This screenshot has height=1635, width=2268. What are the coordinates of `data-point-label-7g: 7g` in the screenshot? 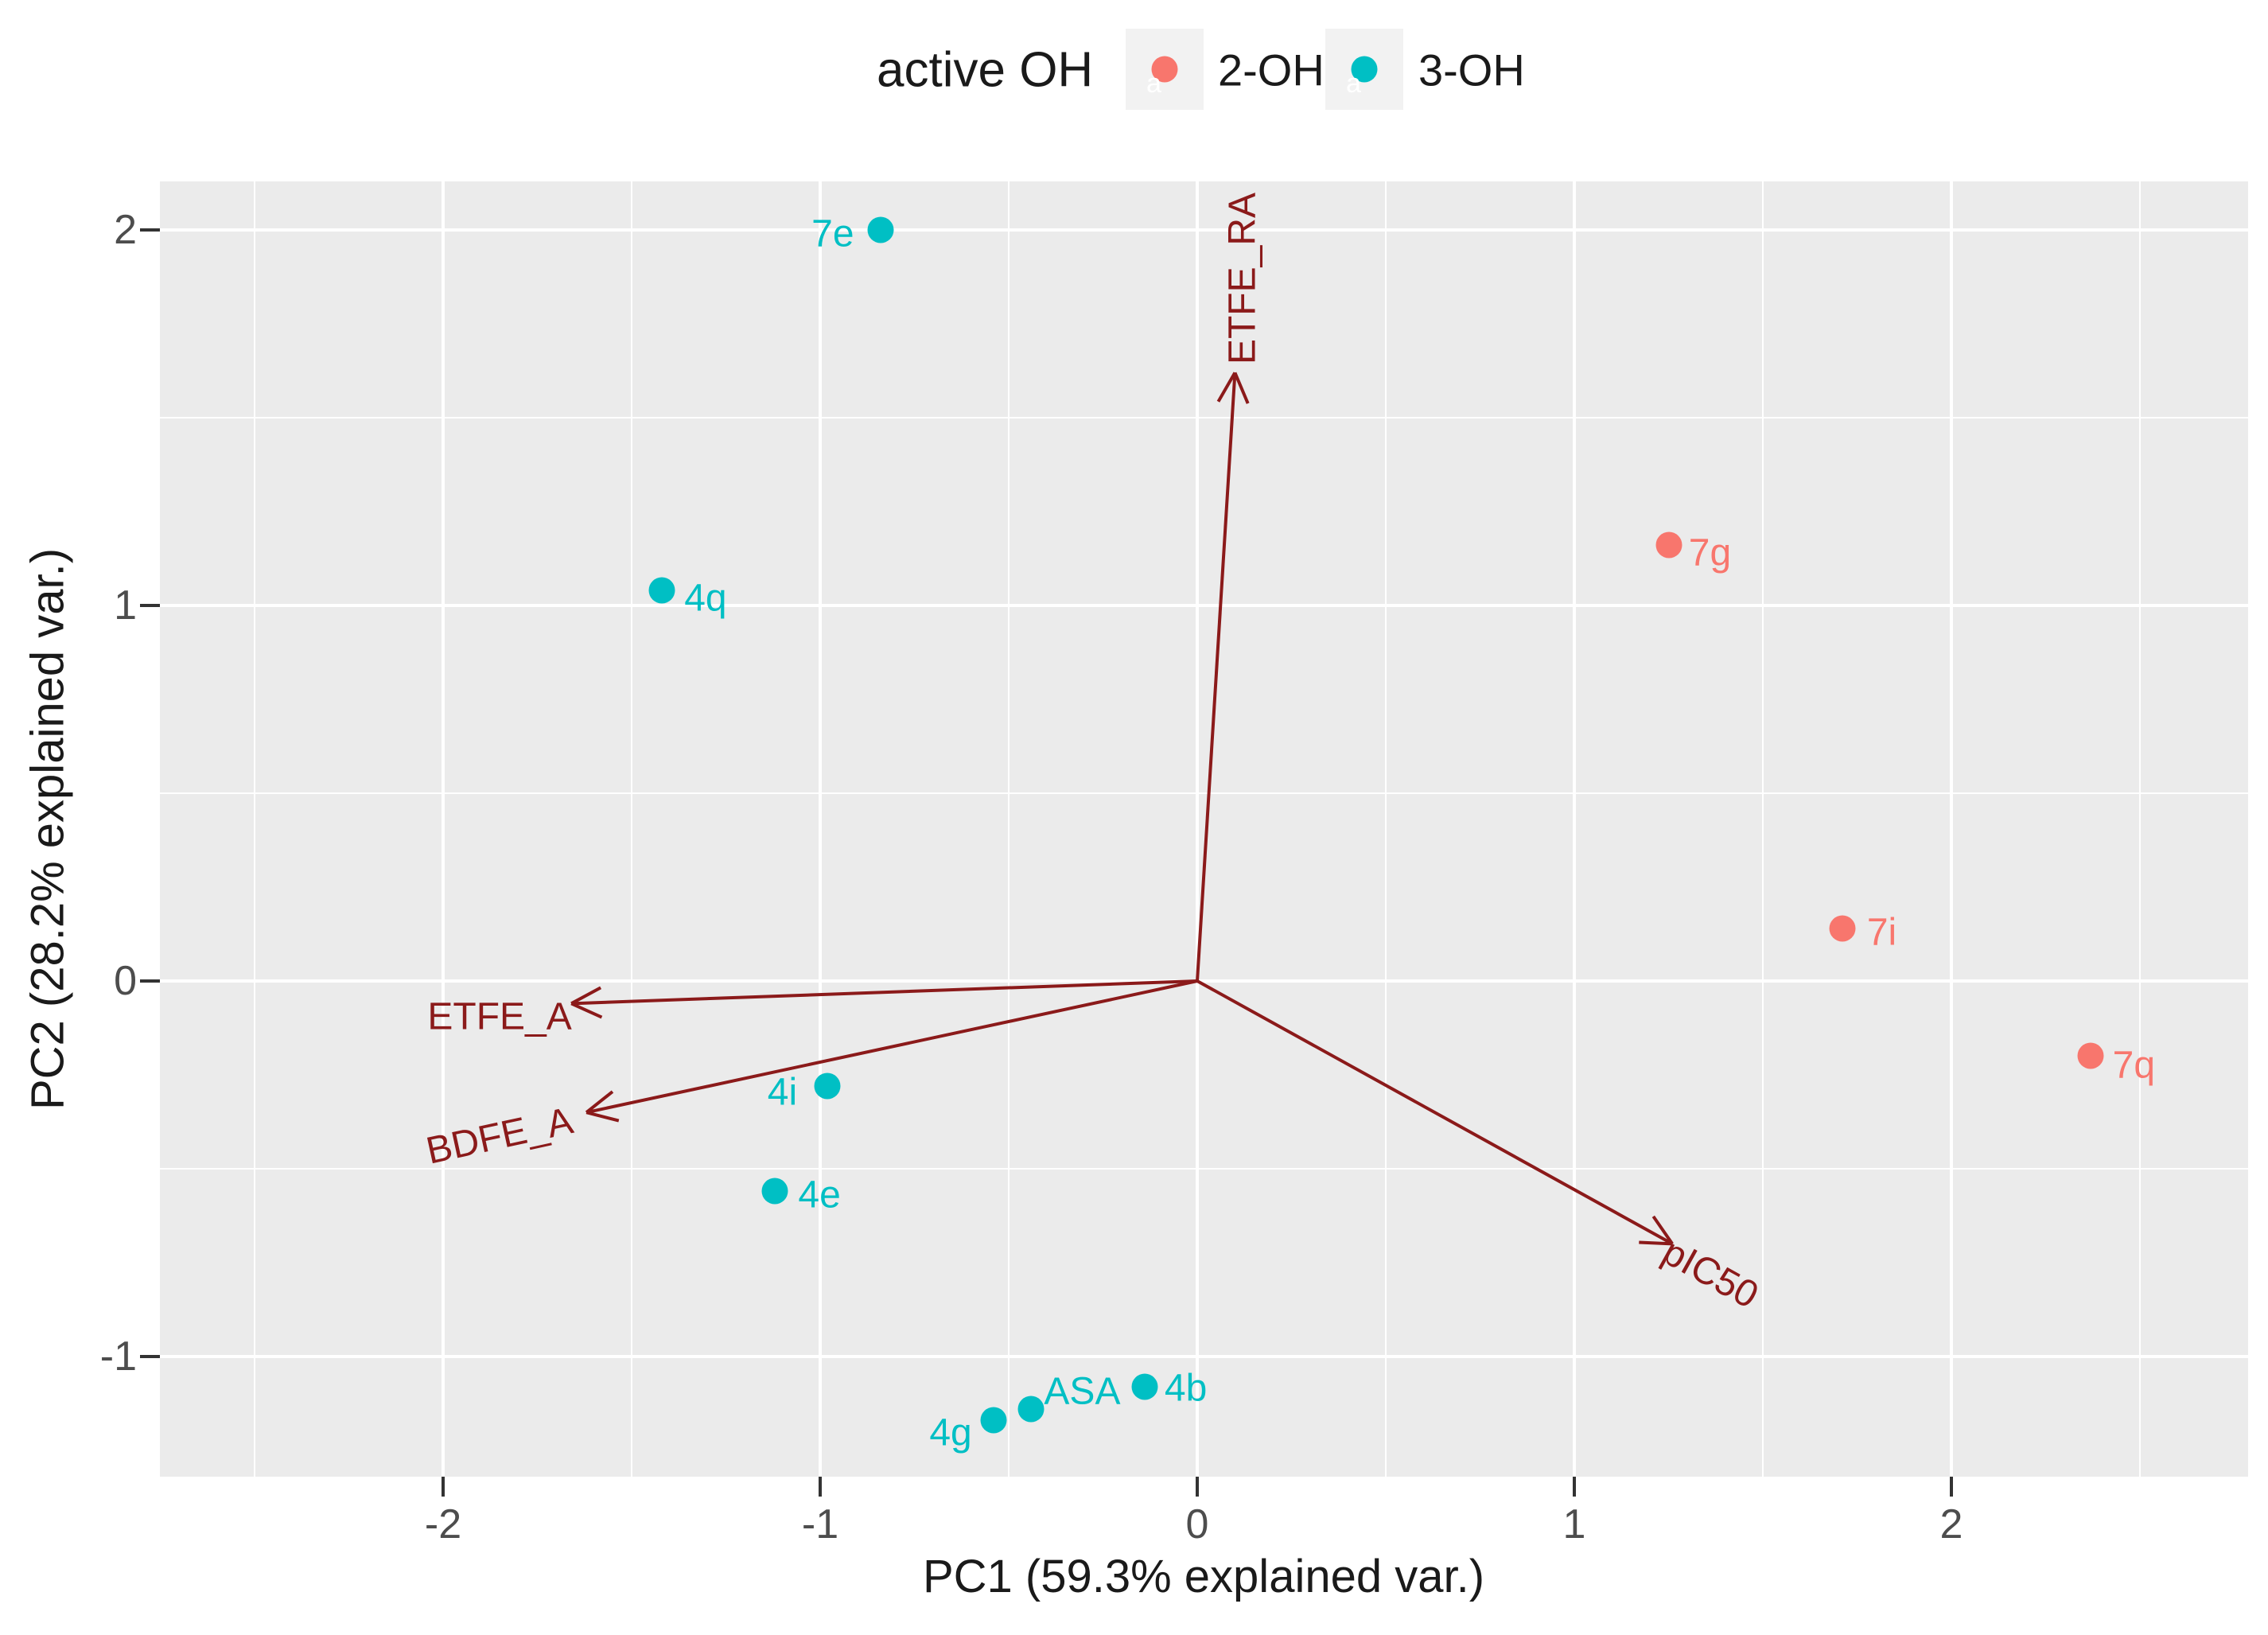 It's located at (1710, 552).